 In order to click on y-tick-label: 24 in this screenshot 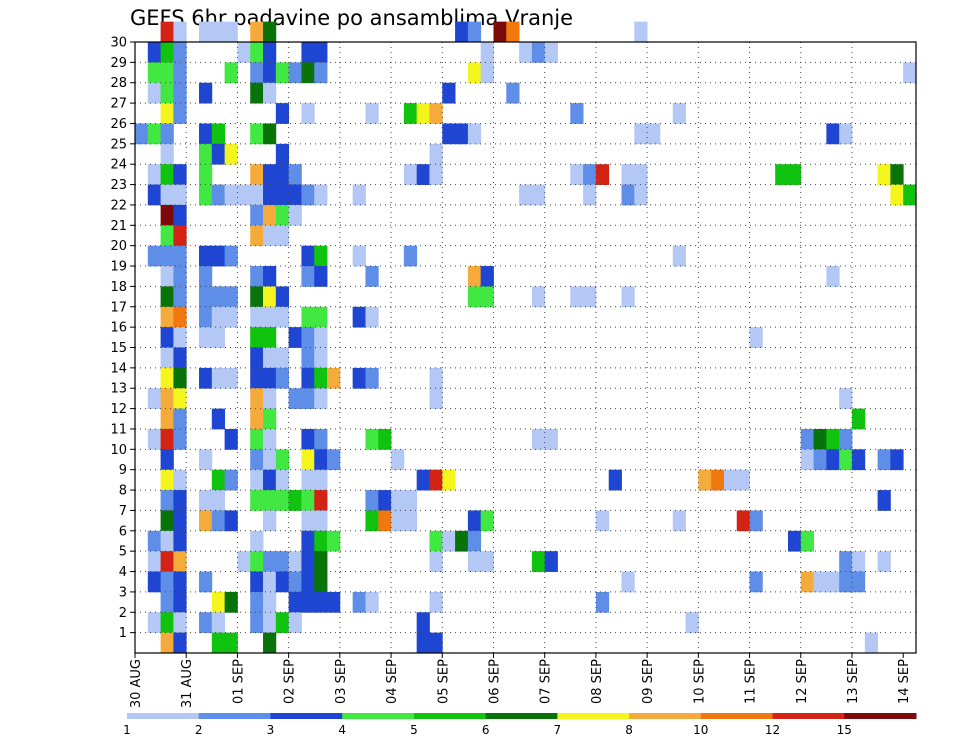, I will do `click(118, 165)`.